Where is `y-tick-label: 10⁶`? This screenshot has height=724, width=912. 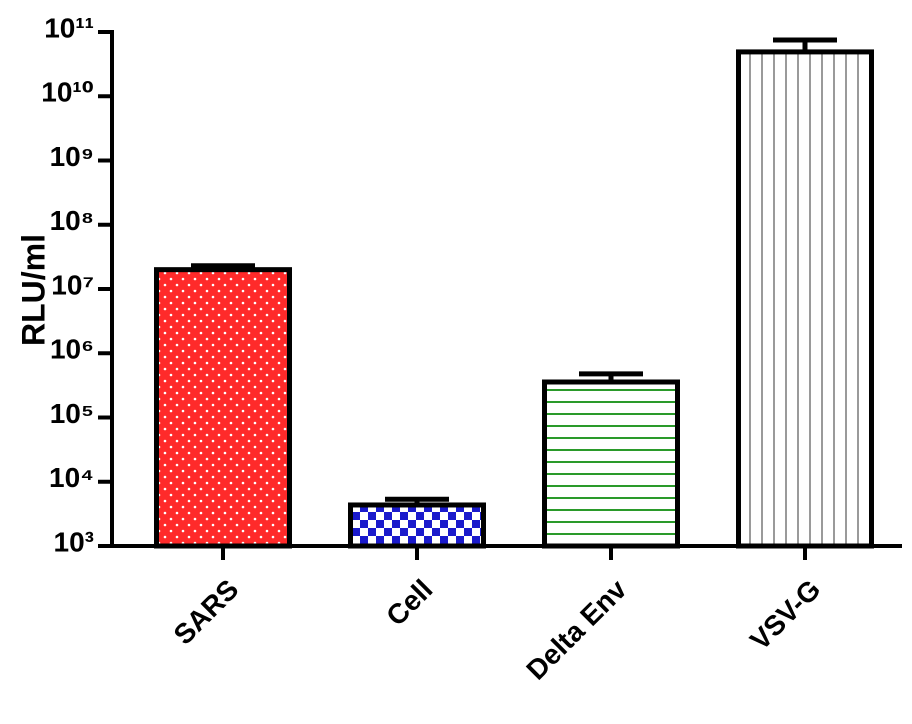
y-tick-label: 10⁶ is located at coordinates (72, 349).